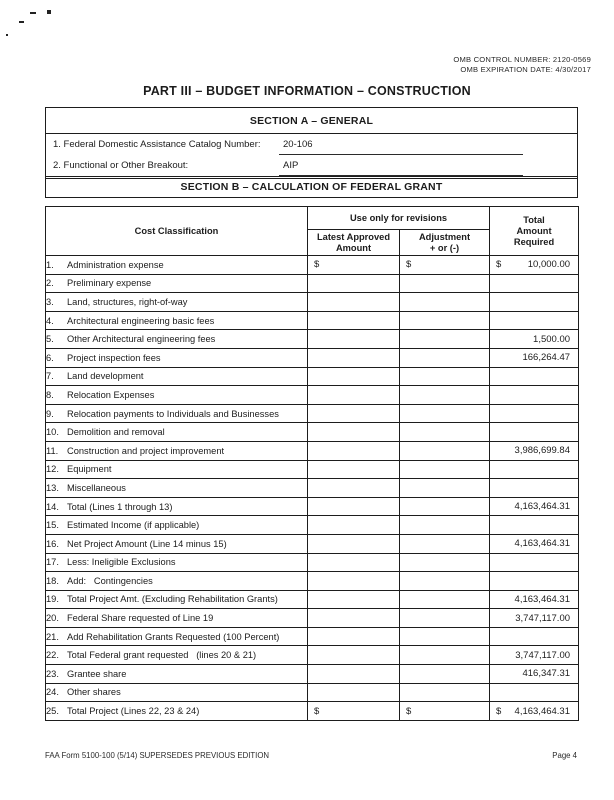 This screenshot has height=800, width=614. Describe the element at coordinates (353, 265) in the screenshot. I see `latest-approved-cell: $` at that location.